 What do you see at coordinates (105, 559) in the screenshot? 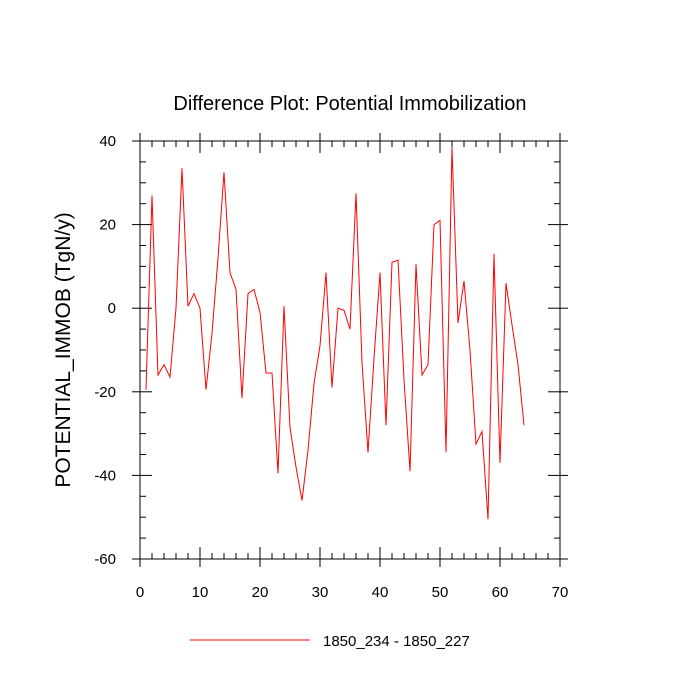
I see `y-tick-label: -60` at bounding box center [105, 559].